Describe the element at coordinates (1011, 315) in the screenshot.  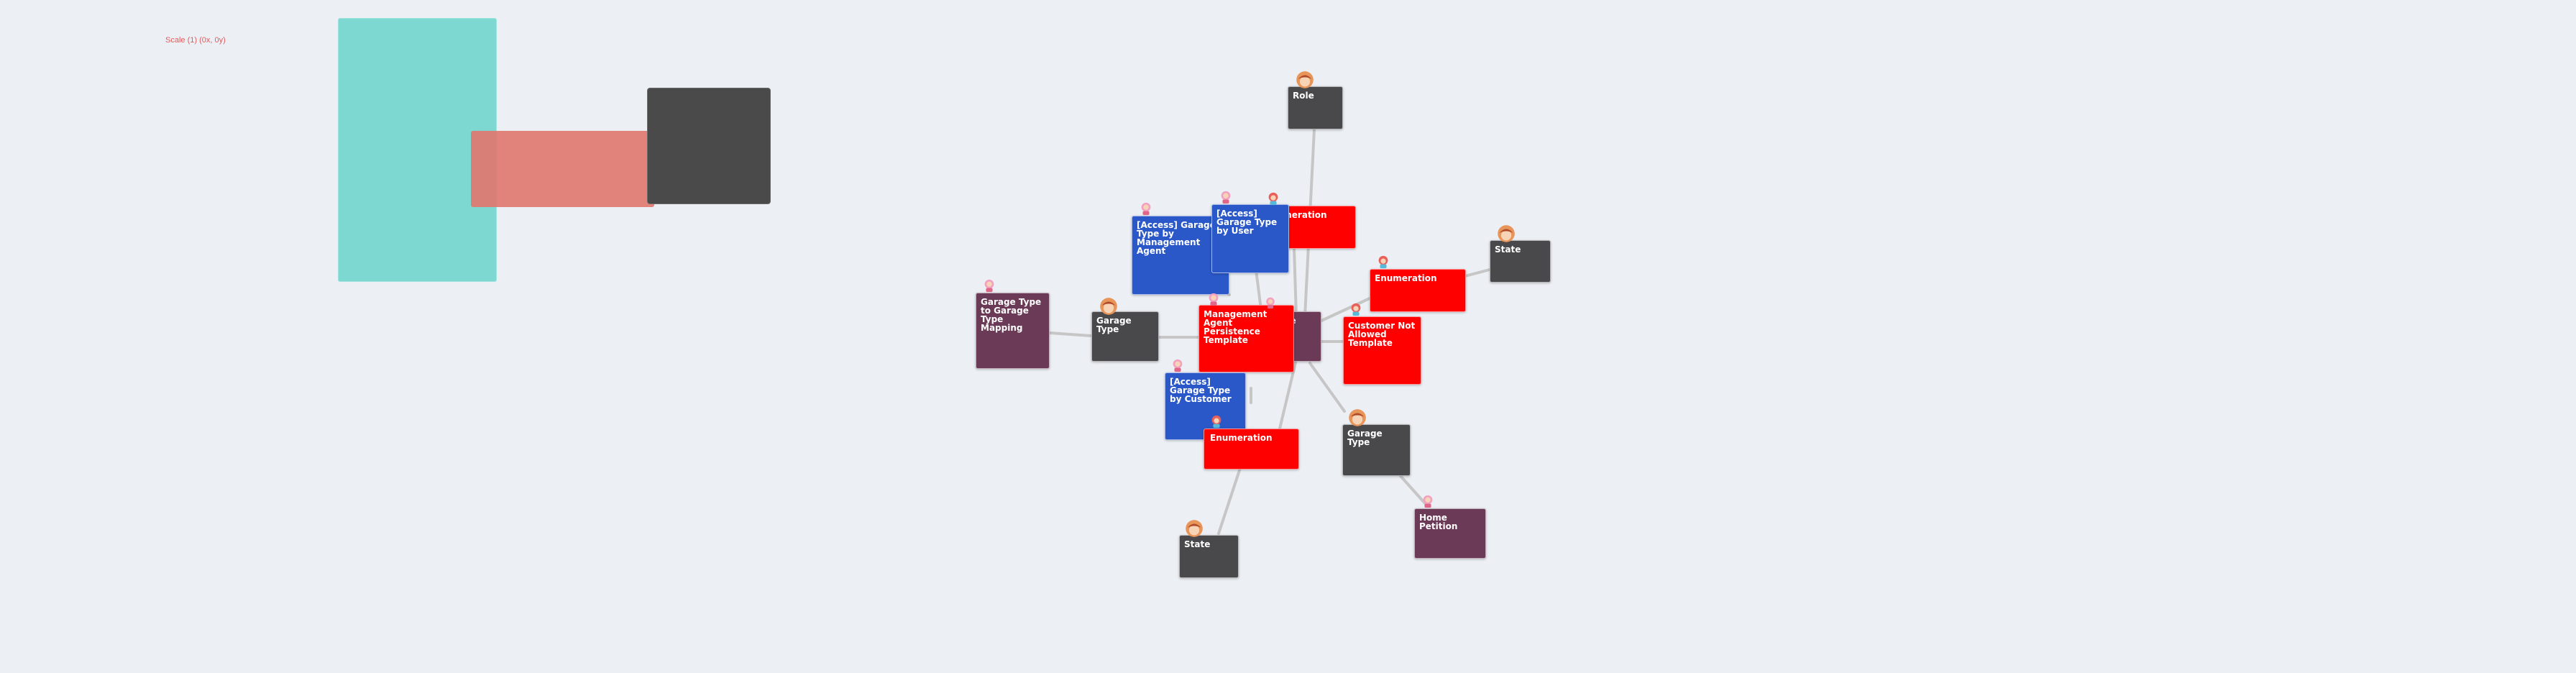
I see `node-label: Garage Type to Garage Type Mapping` at that location.